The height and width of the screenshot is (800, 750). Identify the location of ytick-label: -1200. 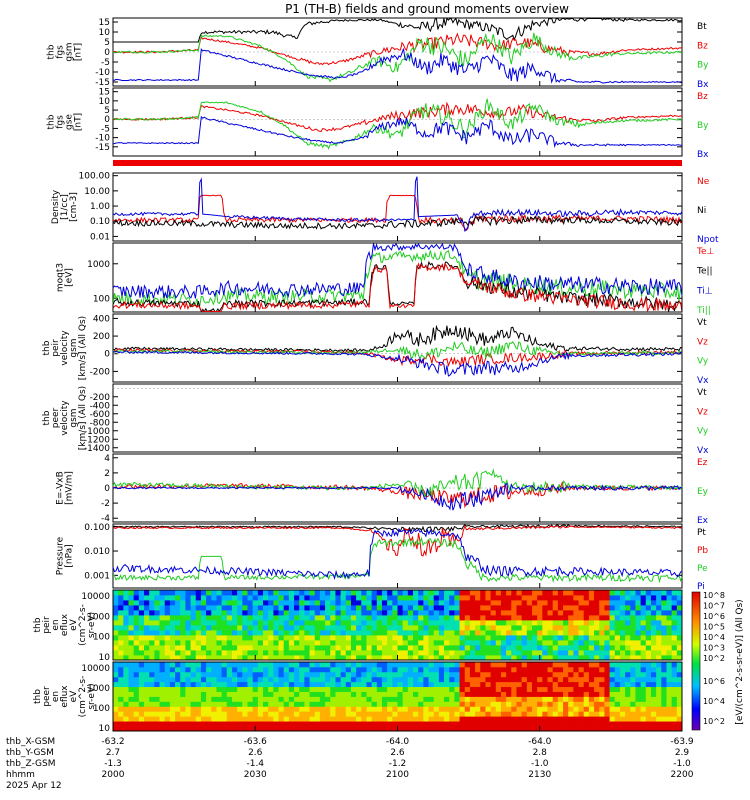
(97, 440).